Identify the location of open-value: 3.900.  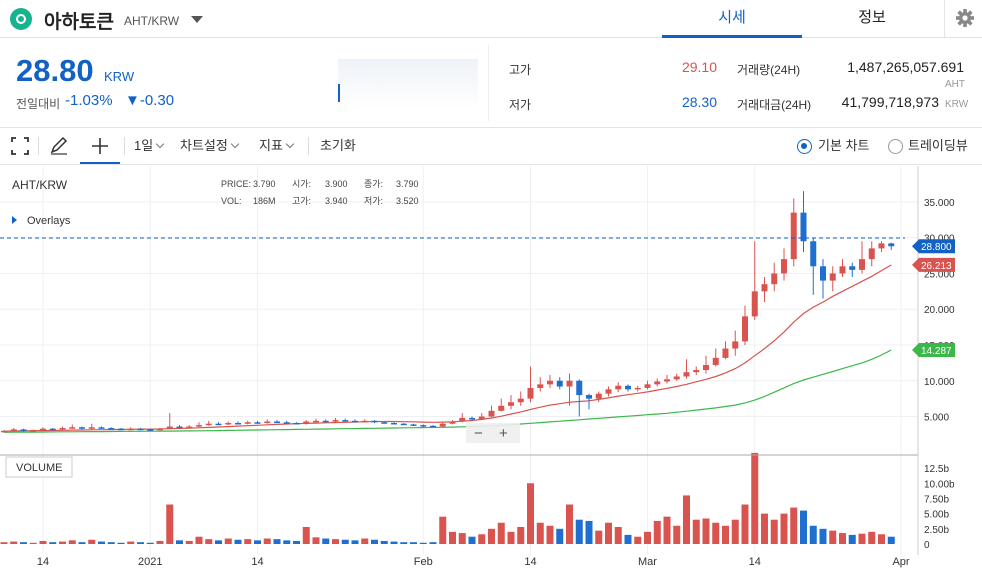
(336, 184).